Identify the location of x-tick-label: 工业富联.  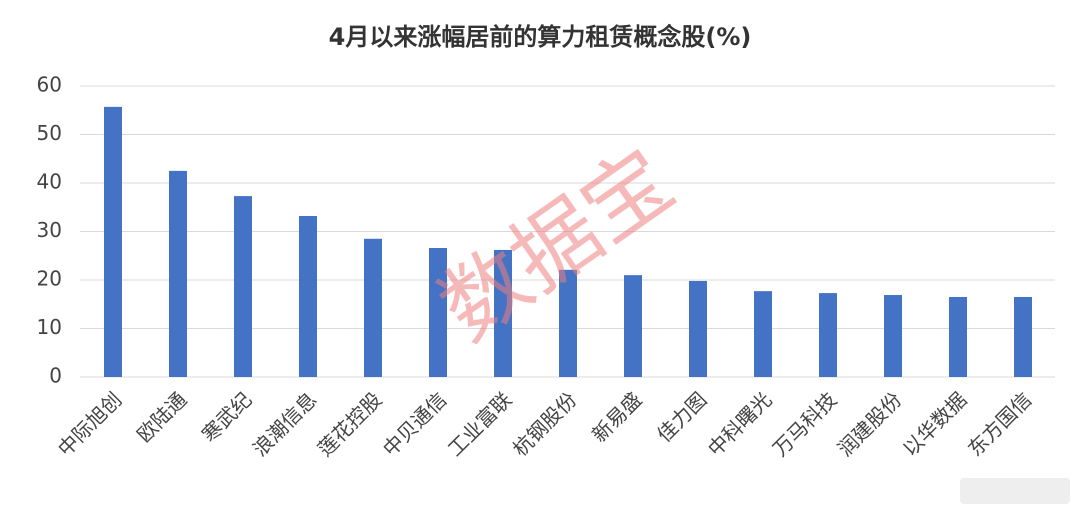
(480, 424).